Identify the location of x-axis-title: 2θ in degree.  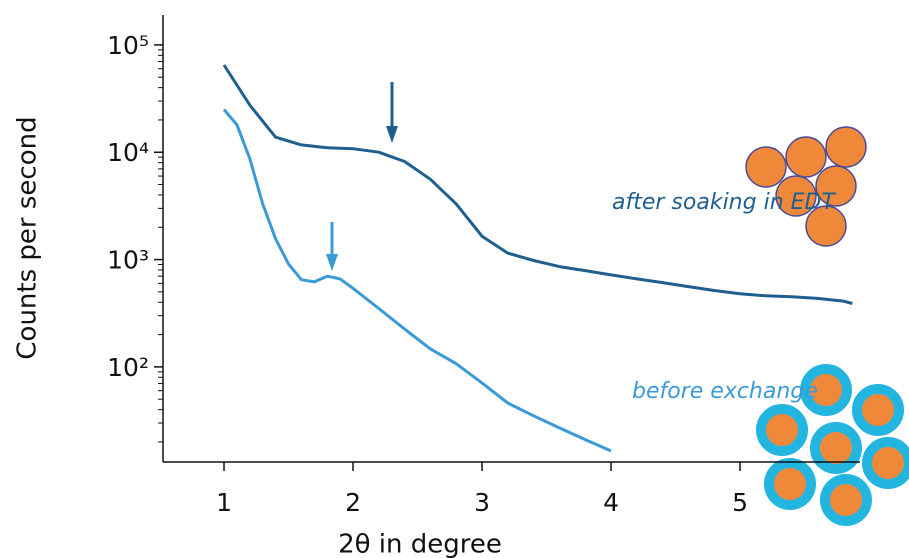
(420, 544).